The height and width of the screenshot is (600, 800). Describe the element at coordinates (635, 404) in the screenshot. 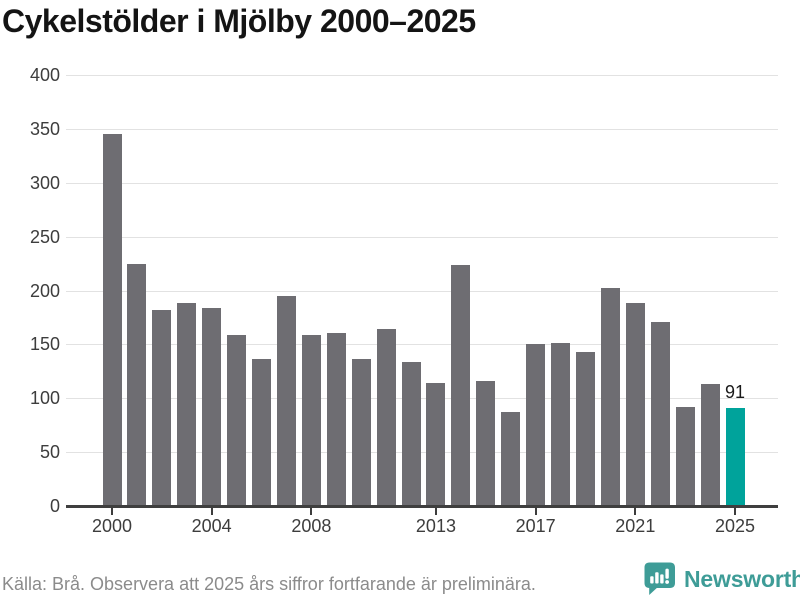

I see `bar-2021` at that location.